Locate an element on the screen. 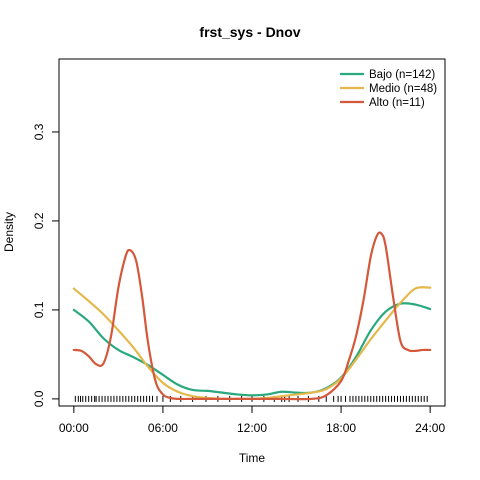  y-axis-label: Density is located at coordinates (9, 232).